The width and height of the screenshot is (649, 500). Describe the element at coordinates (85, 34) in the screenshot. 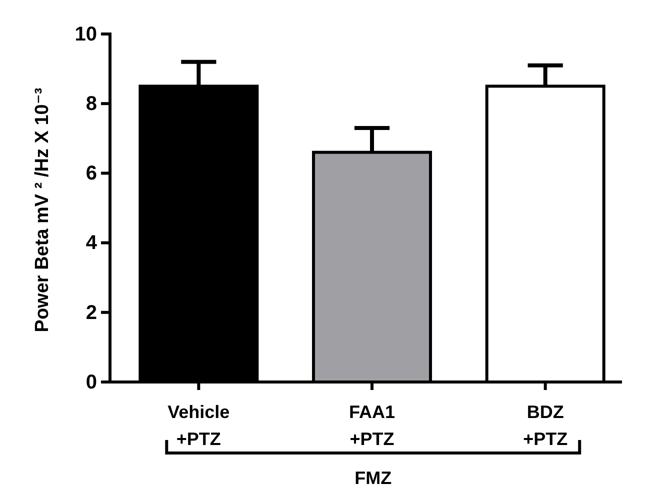

I see `y-tick-label: 10` at that location.